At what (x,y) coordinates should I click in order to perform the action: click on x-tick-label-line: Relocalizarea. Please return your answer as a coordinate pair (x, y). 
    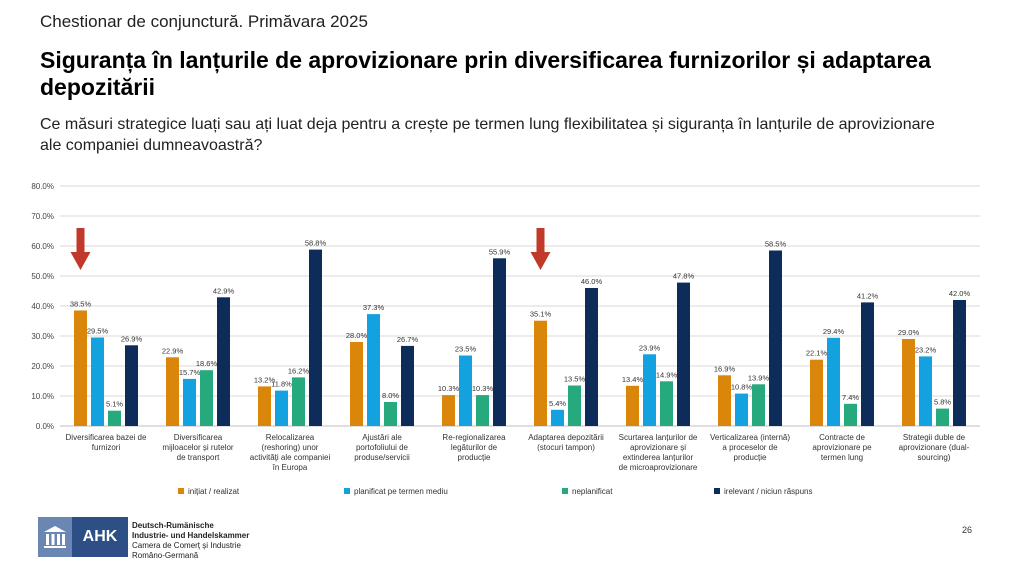
    Looking at the image, I should click on (290, 437).